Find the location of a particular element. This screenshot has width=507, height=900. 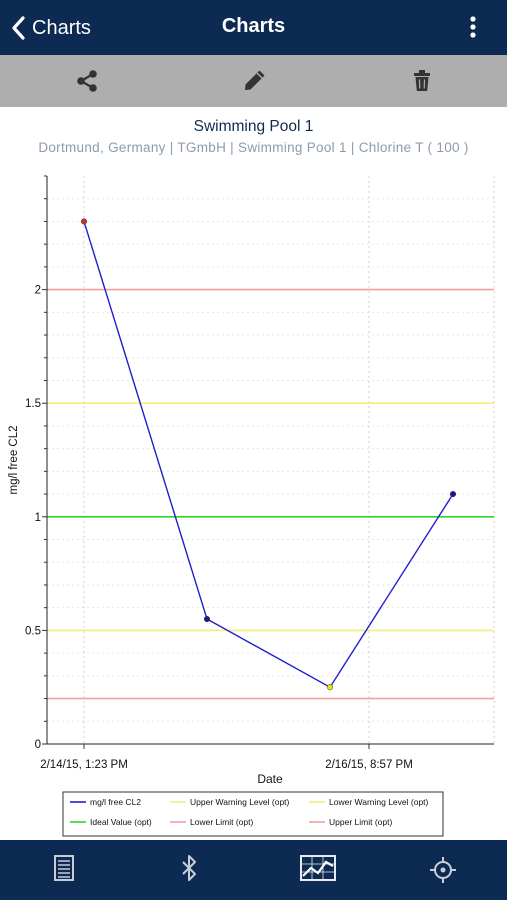

location-target-icon is located at coordinates (443, 870).